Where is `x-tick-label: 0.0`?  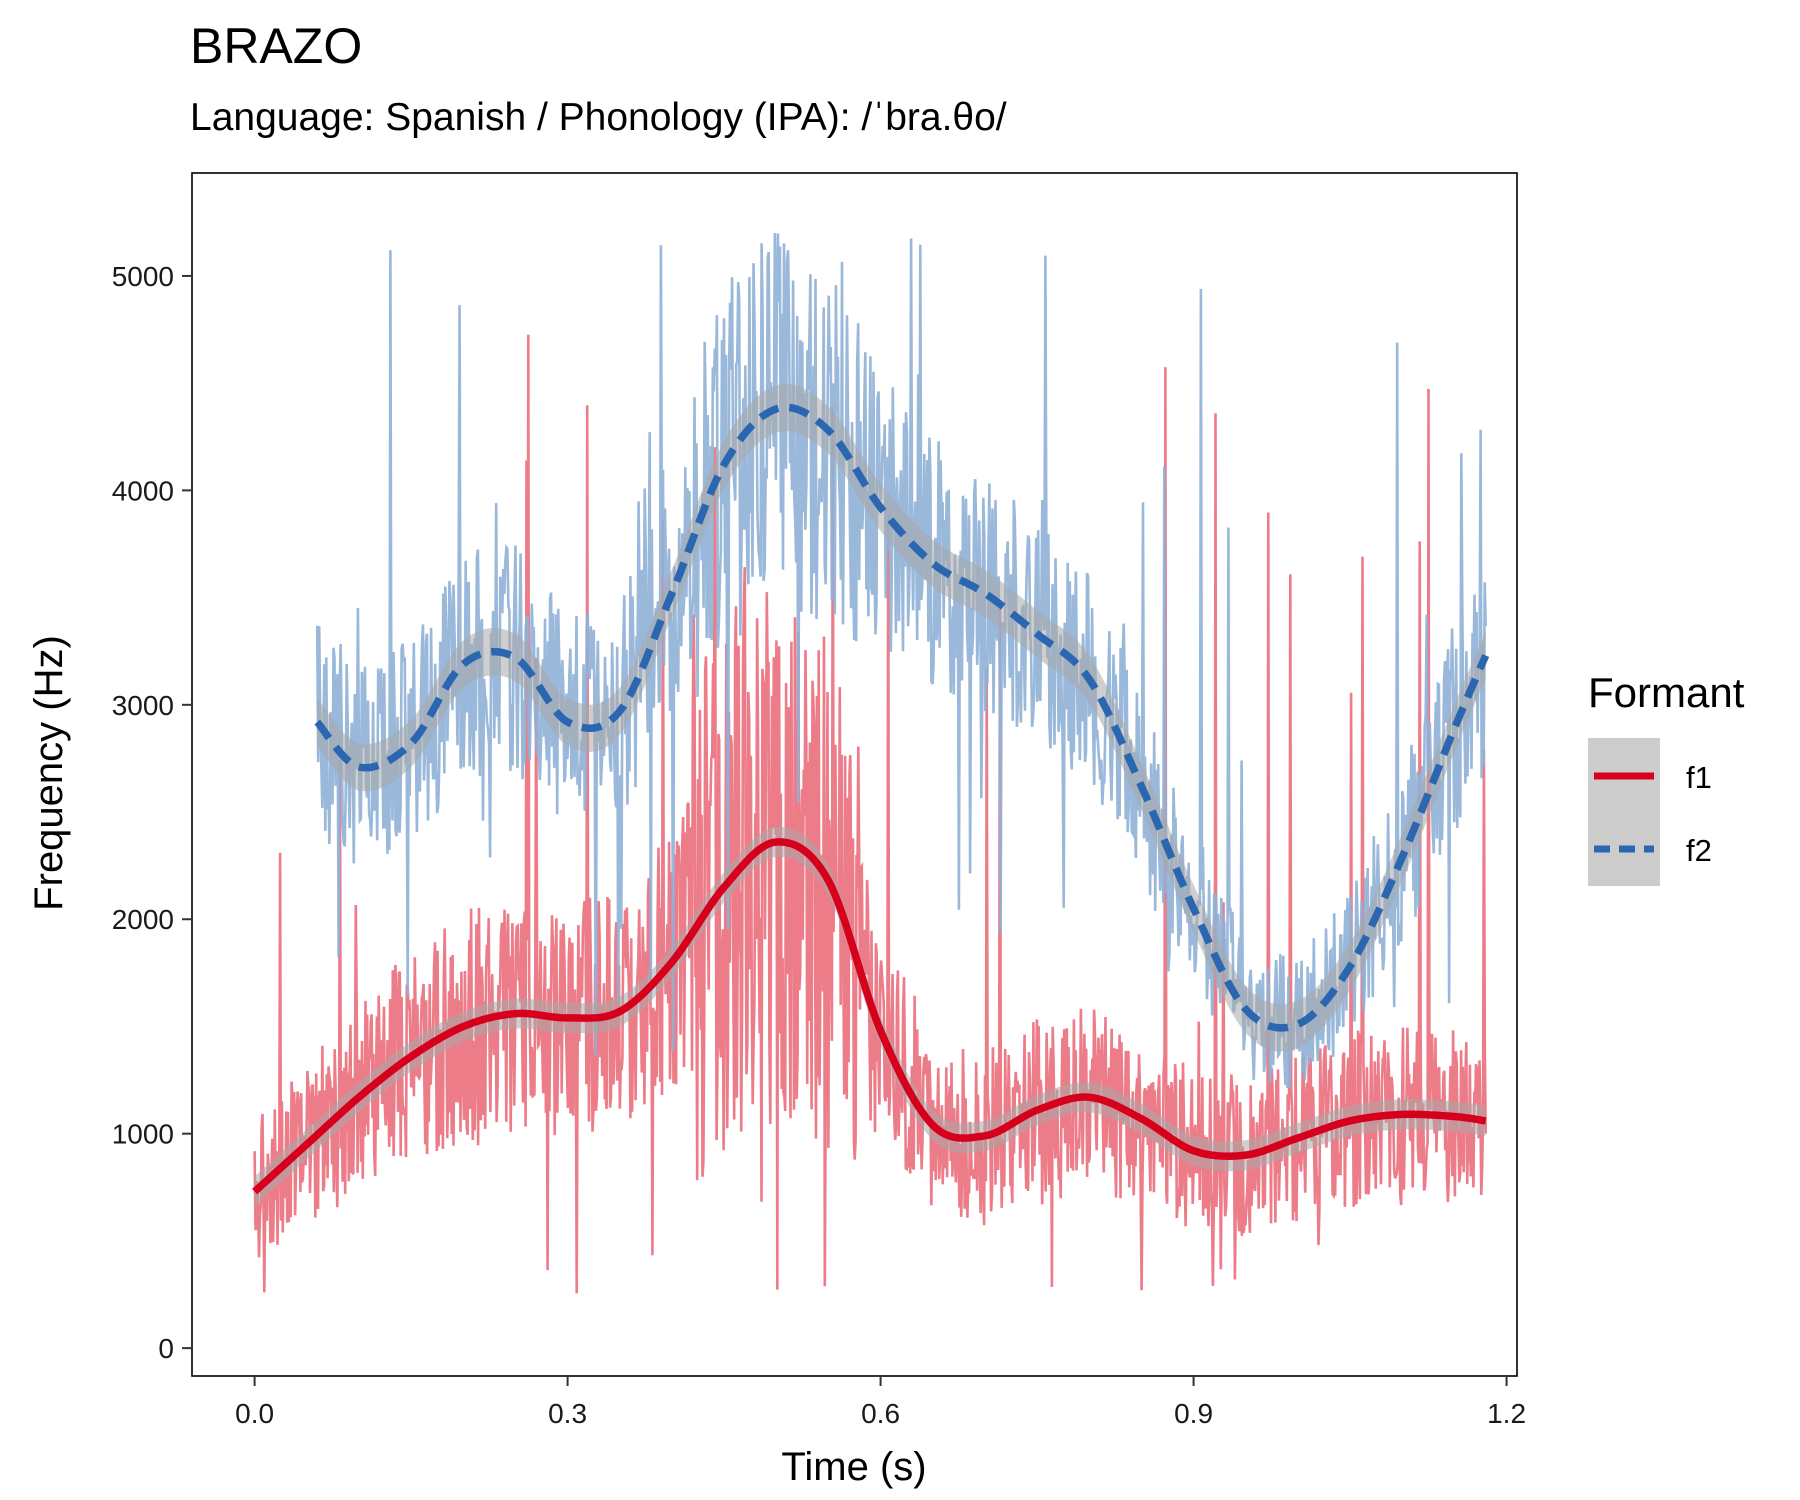
x-tick-label: 0.0 is located at coordinates (254, 1413).